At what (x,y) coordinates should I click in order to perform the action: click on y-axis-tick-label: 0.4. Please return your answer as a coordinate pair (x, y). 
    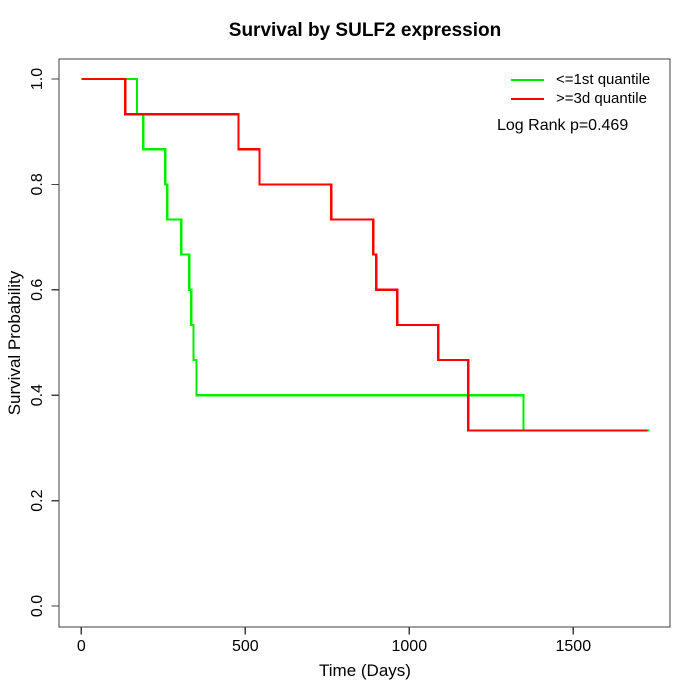
    Looking at the image, I should click on (37, 395).